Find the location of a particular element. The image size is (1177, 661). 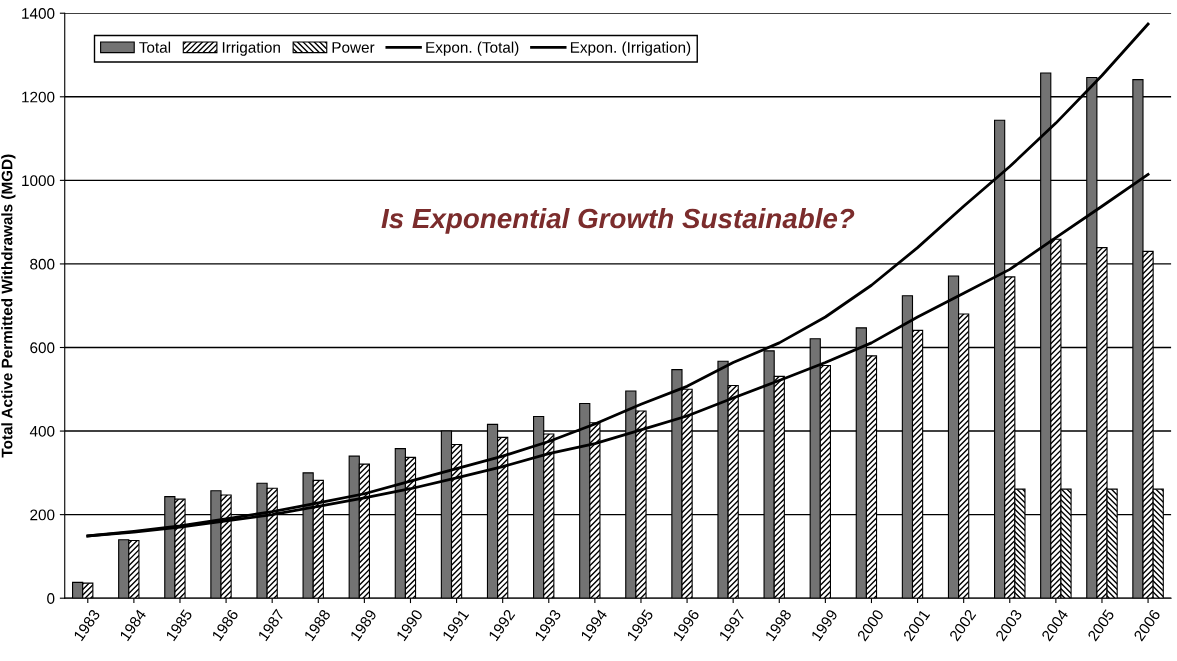

legend-label: Total is located at coordinates (155, 47).